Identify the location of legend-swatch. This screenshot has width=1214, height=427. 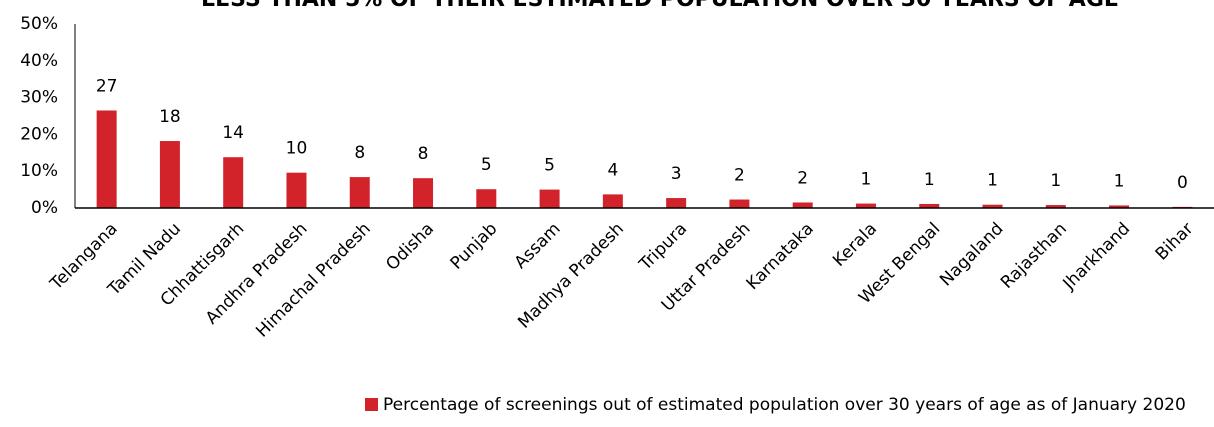
(371, 404).